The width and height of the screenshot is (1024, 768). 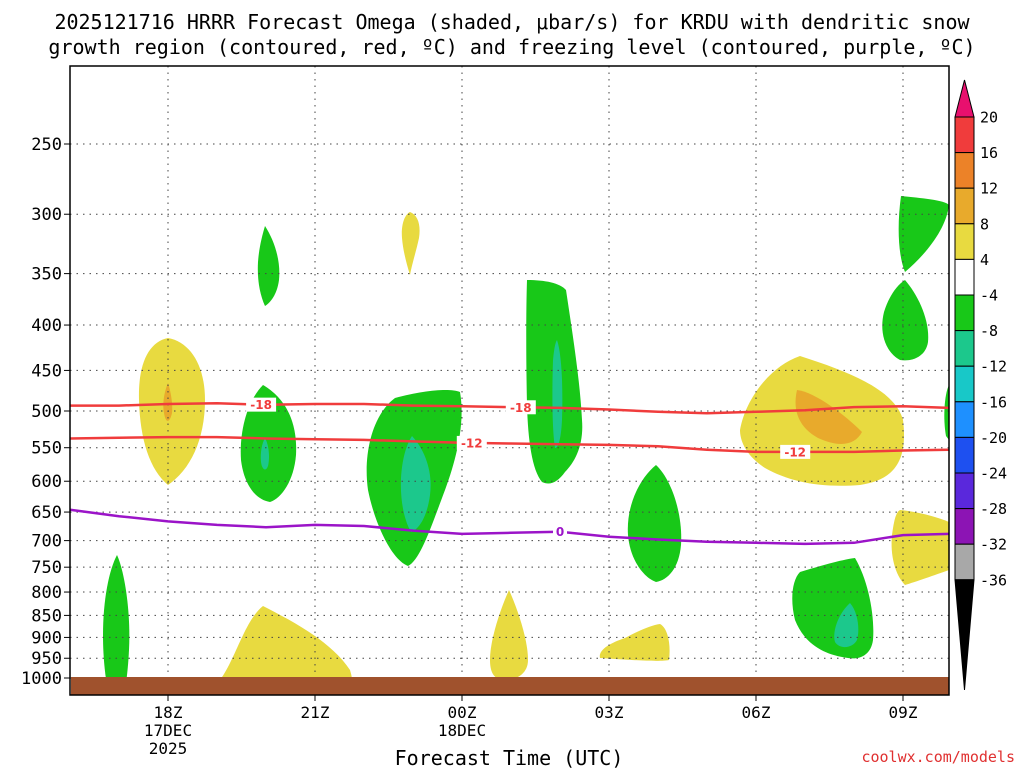 I want to click on y-tick-label-350: 350, so click(x=46, y=275).